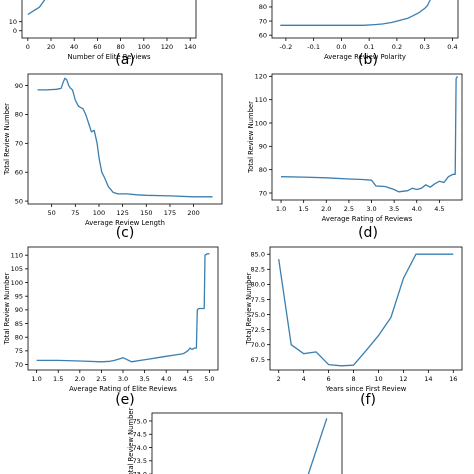 The image size is (474, 474). What do you see at coordinates (193, 213) in the screenshot?
I see `x-tick-label: 200` at bounding box center [193, 213].